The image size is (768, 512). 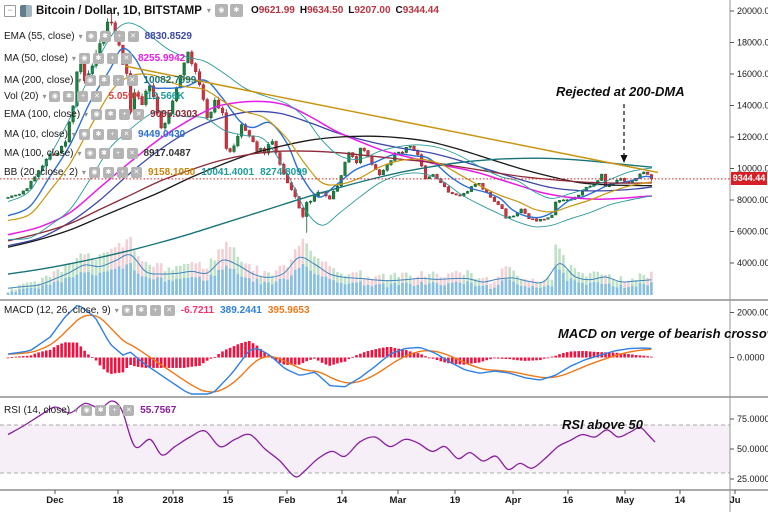 I want to click on indicator-row: Vol (20) ▾ ◉ ✱ + ✕ 5.059K 12.566K, so click(x=94, y=96).